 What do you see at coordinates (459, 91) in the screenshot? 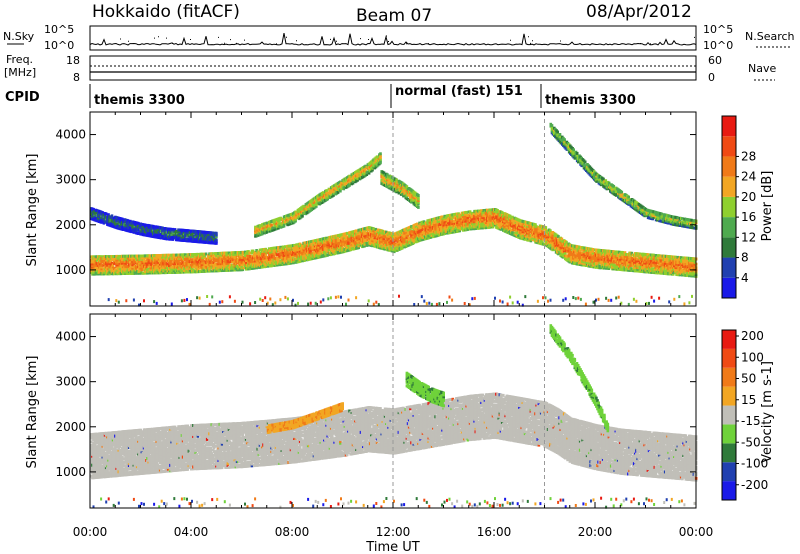
I see `cpid-segment-2: normal (fast) 151` at bounding box center [459, 91].